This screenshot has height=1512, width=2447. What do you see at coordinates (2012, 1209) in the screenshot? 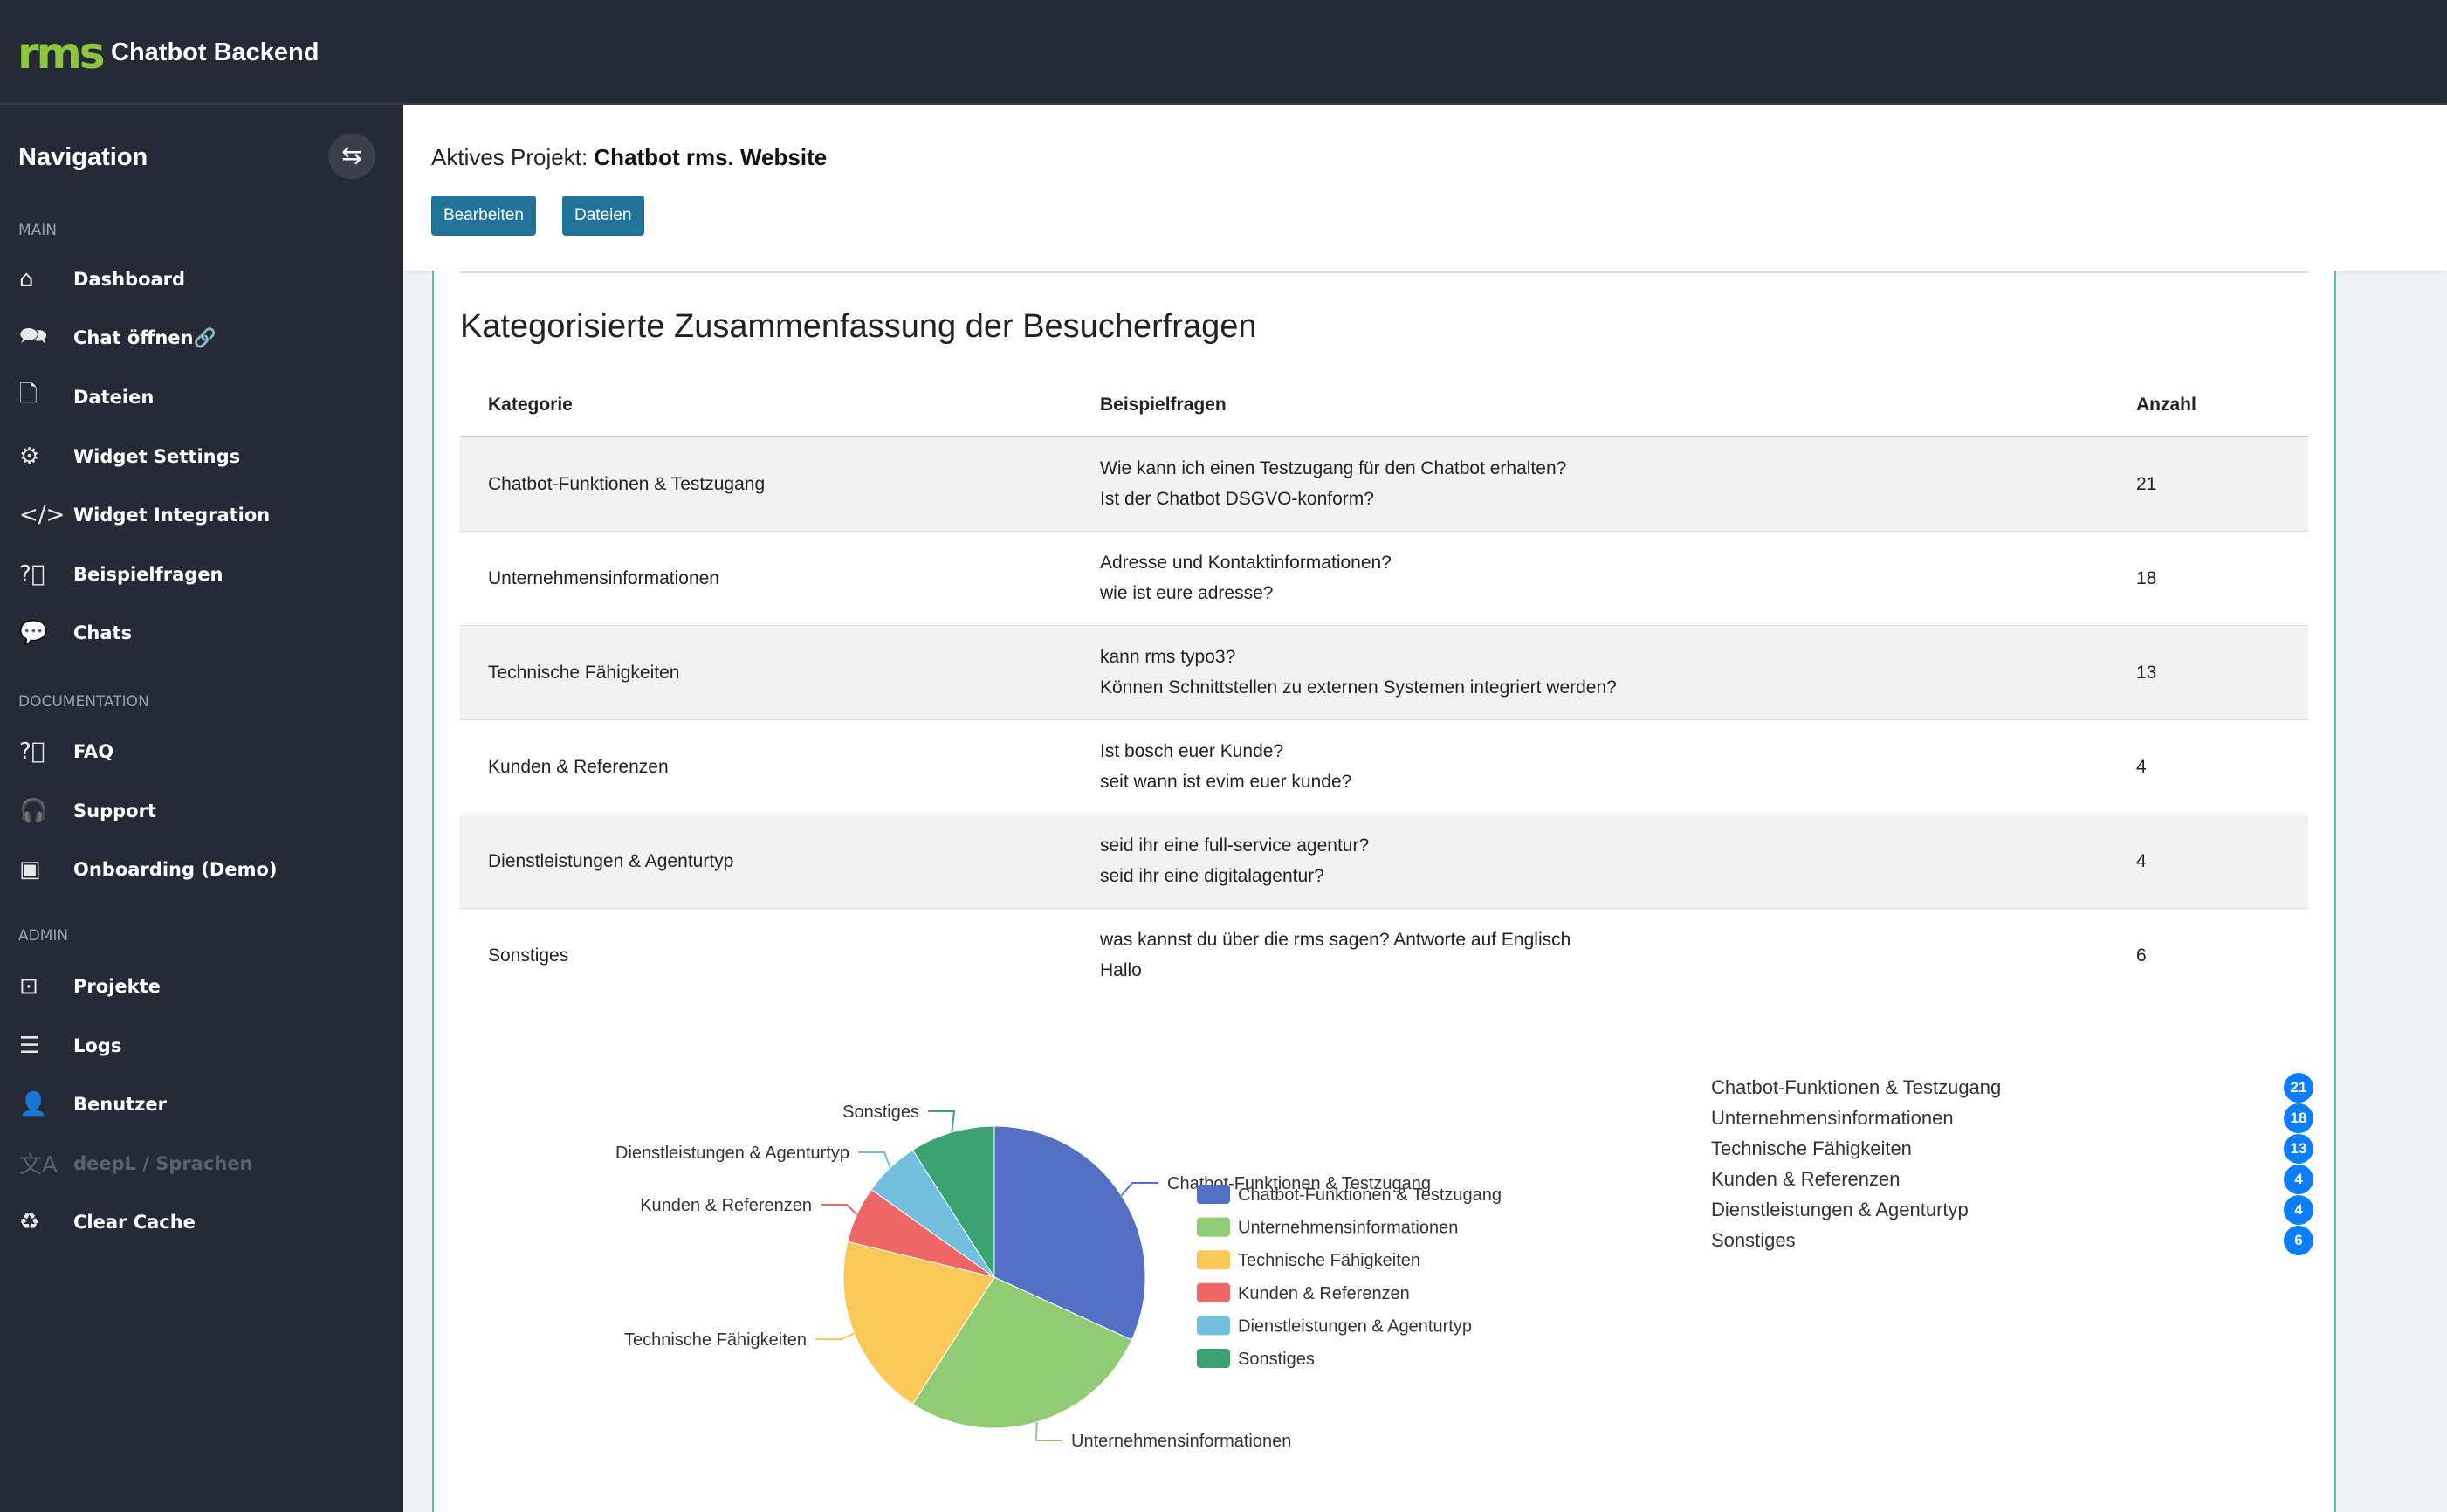
I see `list-item: Dienstleistungen & Agenturtyp 4` at bounding box center [2012, 1209].